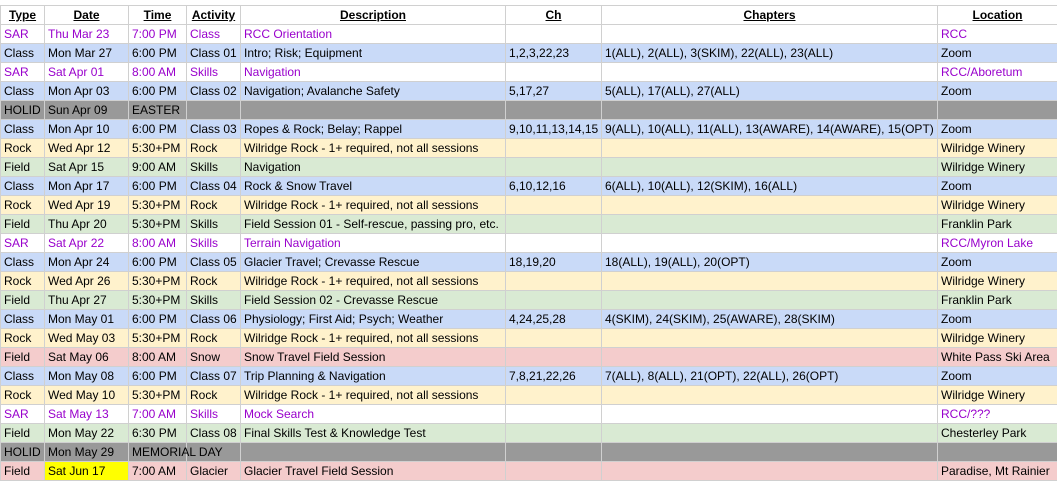 The width and height of the screenshot is (1057, 483). What do you see at coordinates (213, 186) in the screenshot?
I see `cell-activity: Class 04` at bounding box center [213, 186].